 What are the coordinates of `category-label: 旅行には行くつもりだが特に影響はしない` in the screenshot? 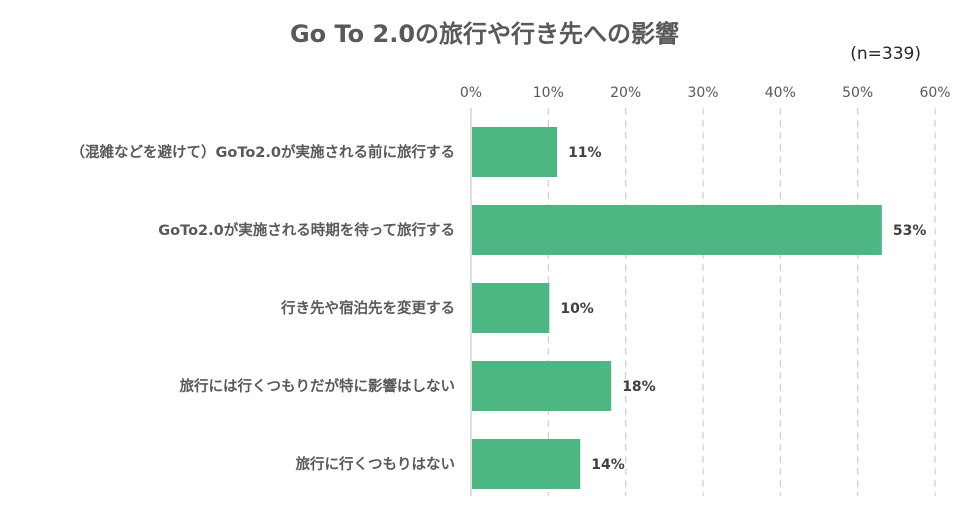 It's located at (318, 386).